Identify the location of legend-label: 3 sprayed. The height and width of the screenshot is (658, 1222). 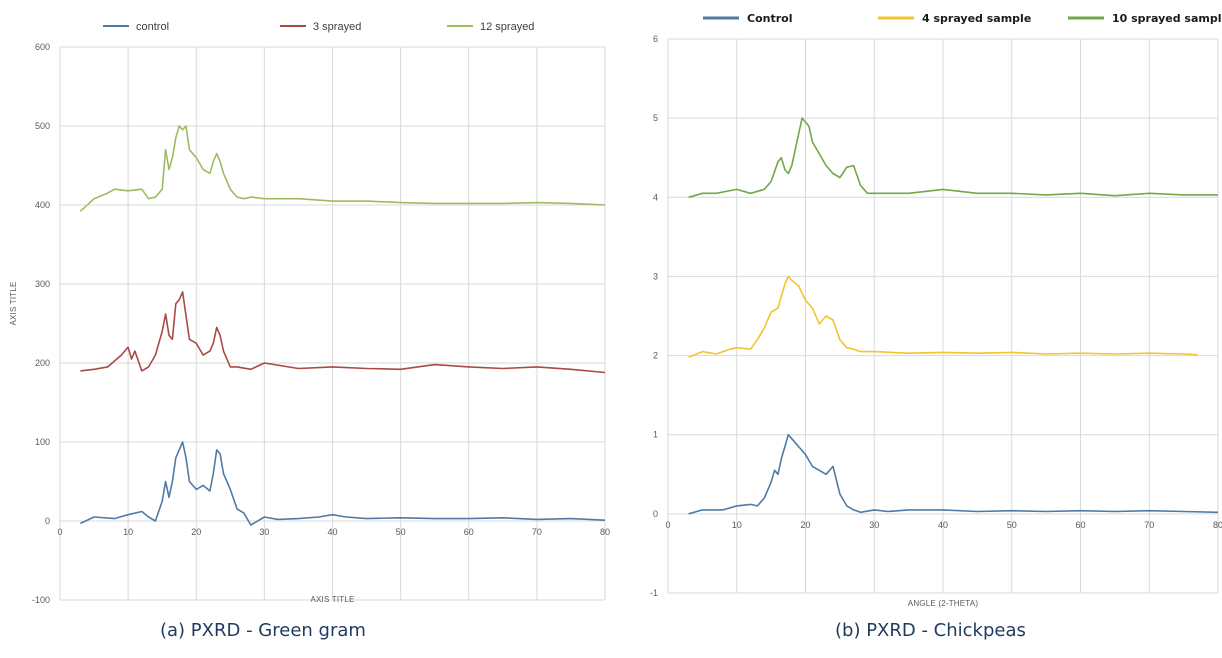
(337, 27).